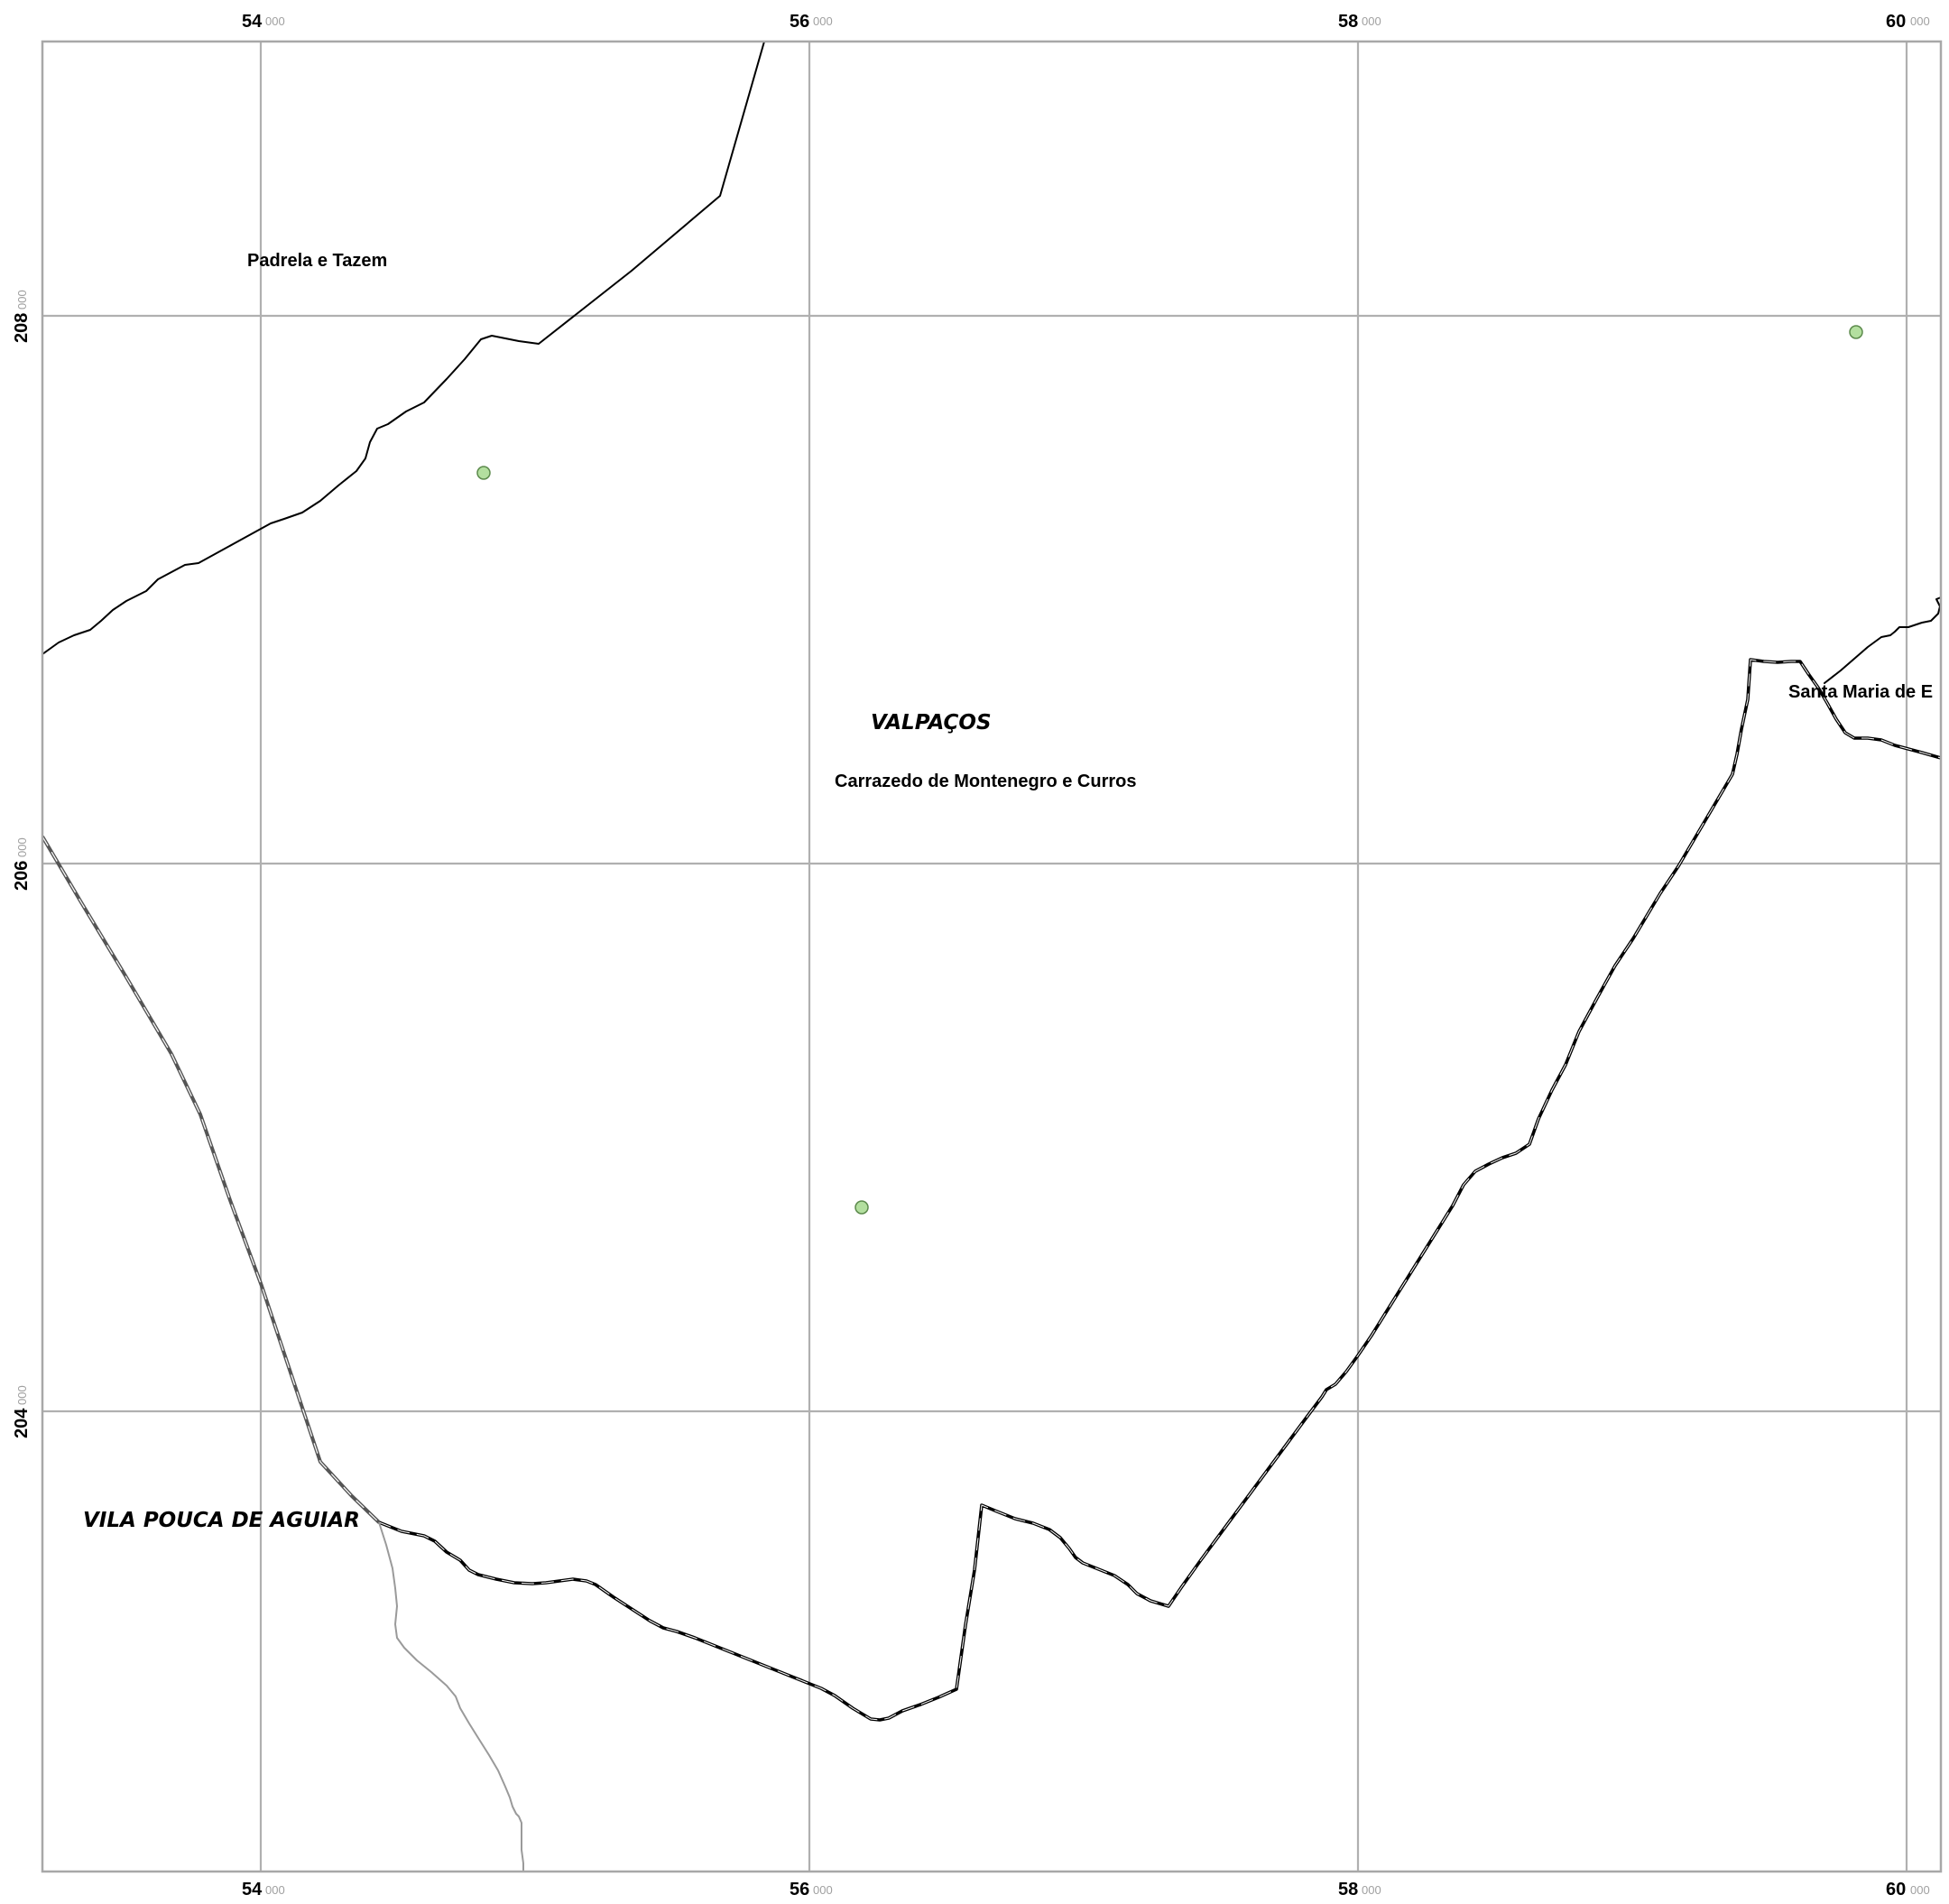 The height and width of the screenshot is (1904, 1949). What do you see at coordinates (823, 21) in the screenshot?
I see `x-tick-top-56000-minor: 000` at bounding box center [823, 21].